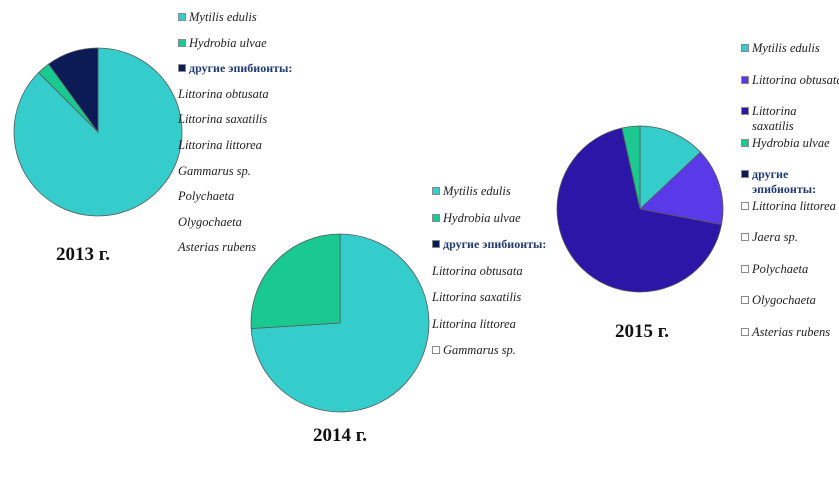  Describe the element at coordinates (775, 237) in the screenshot. I see `legend-label: Jaera sp.` at that location.